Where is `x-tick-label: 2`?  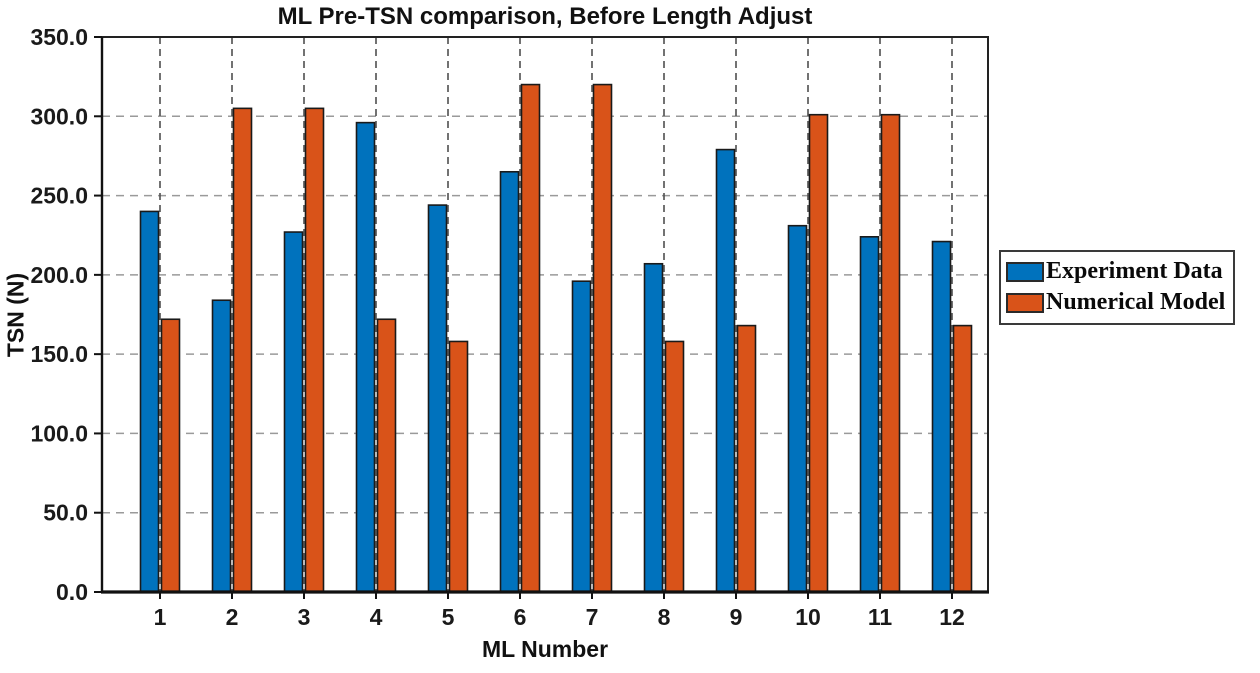
x-tick-label: 2 is located at coordinates (232, 617).